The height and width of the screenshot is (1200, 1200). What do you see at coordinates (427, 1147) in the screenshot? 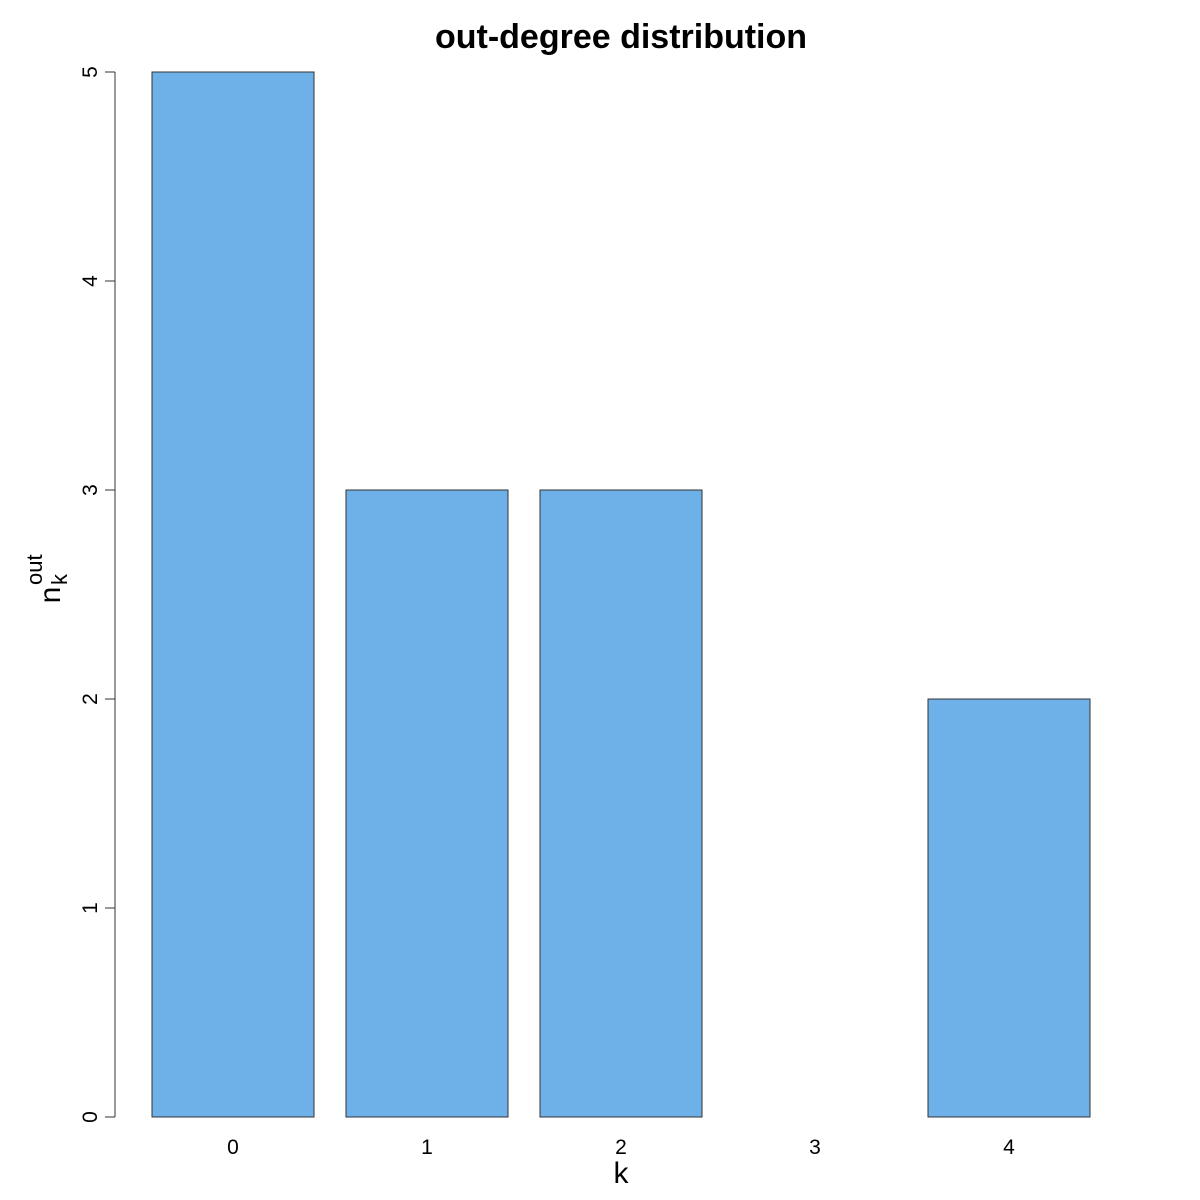
I see `x-tick-label: 1` at bounding box center [427, 1147].